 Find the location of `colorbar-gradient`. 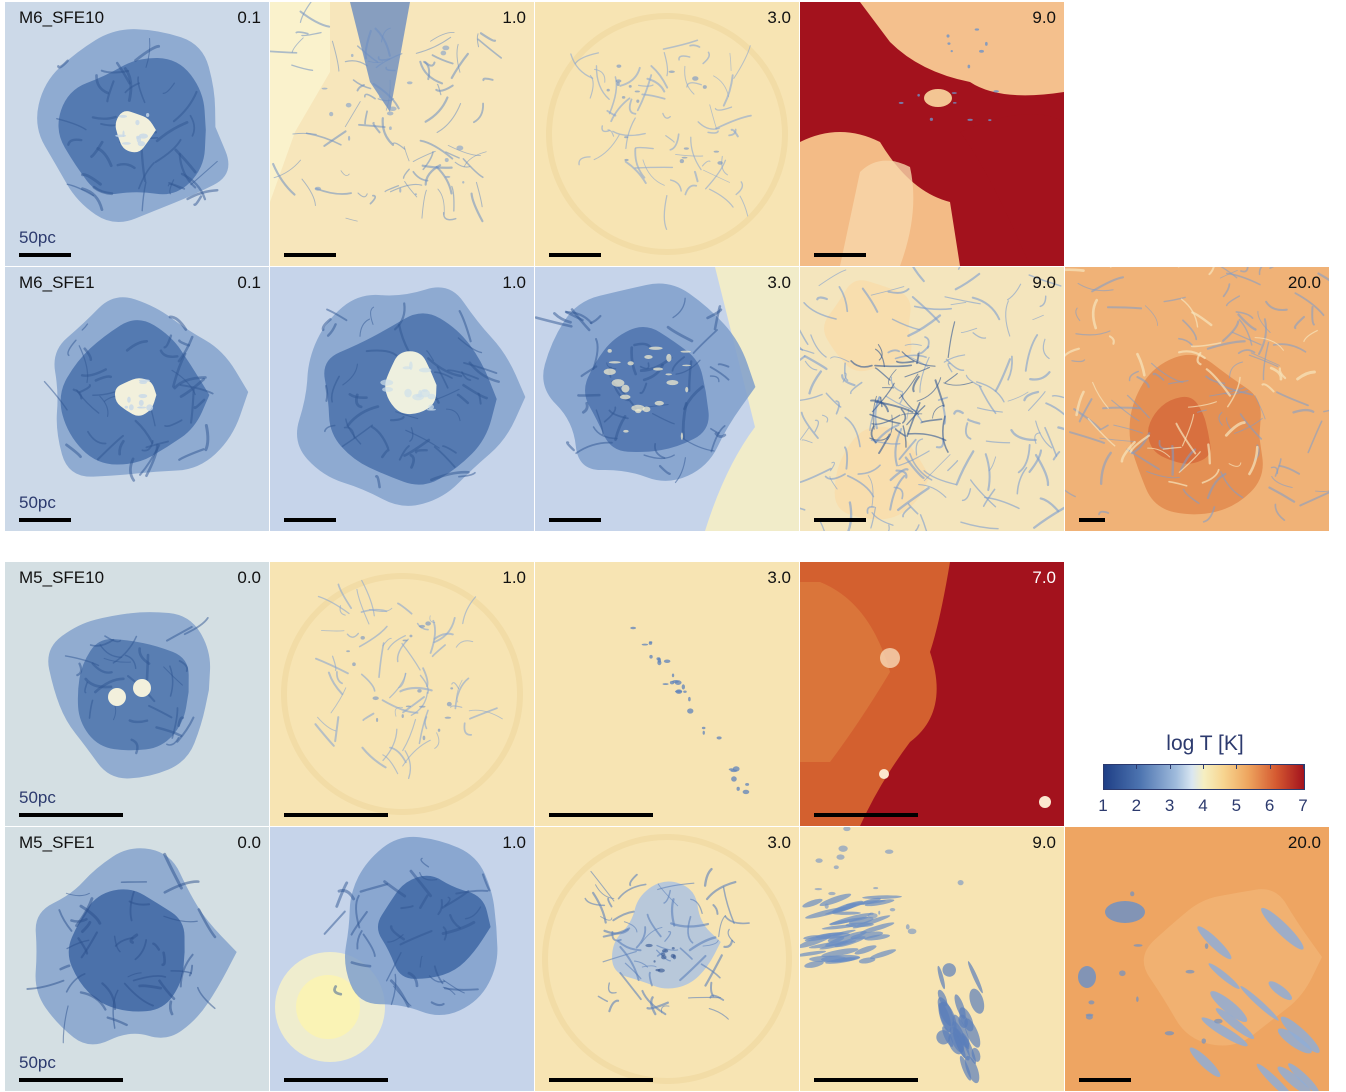

colorbar-gradient is located at coordinates (1204, 777).